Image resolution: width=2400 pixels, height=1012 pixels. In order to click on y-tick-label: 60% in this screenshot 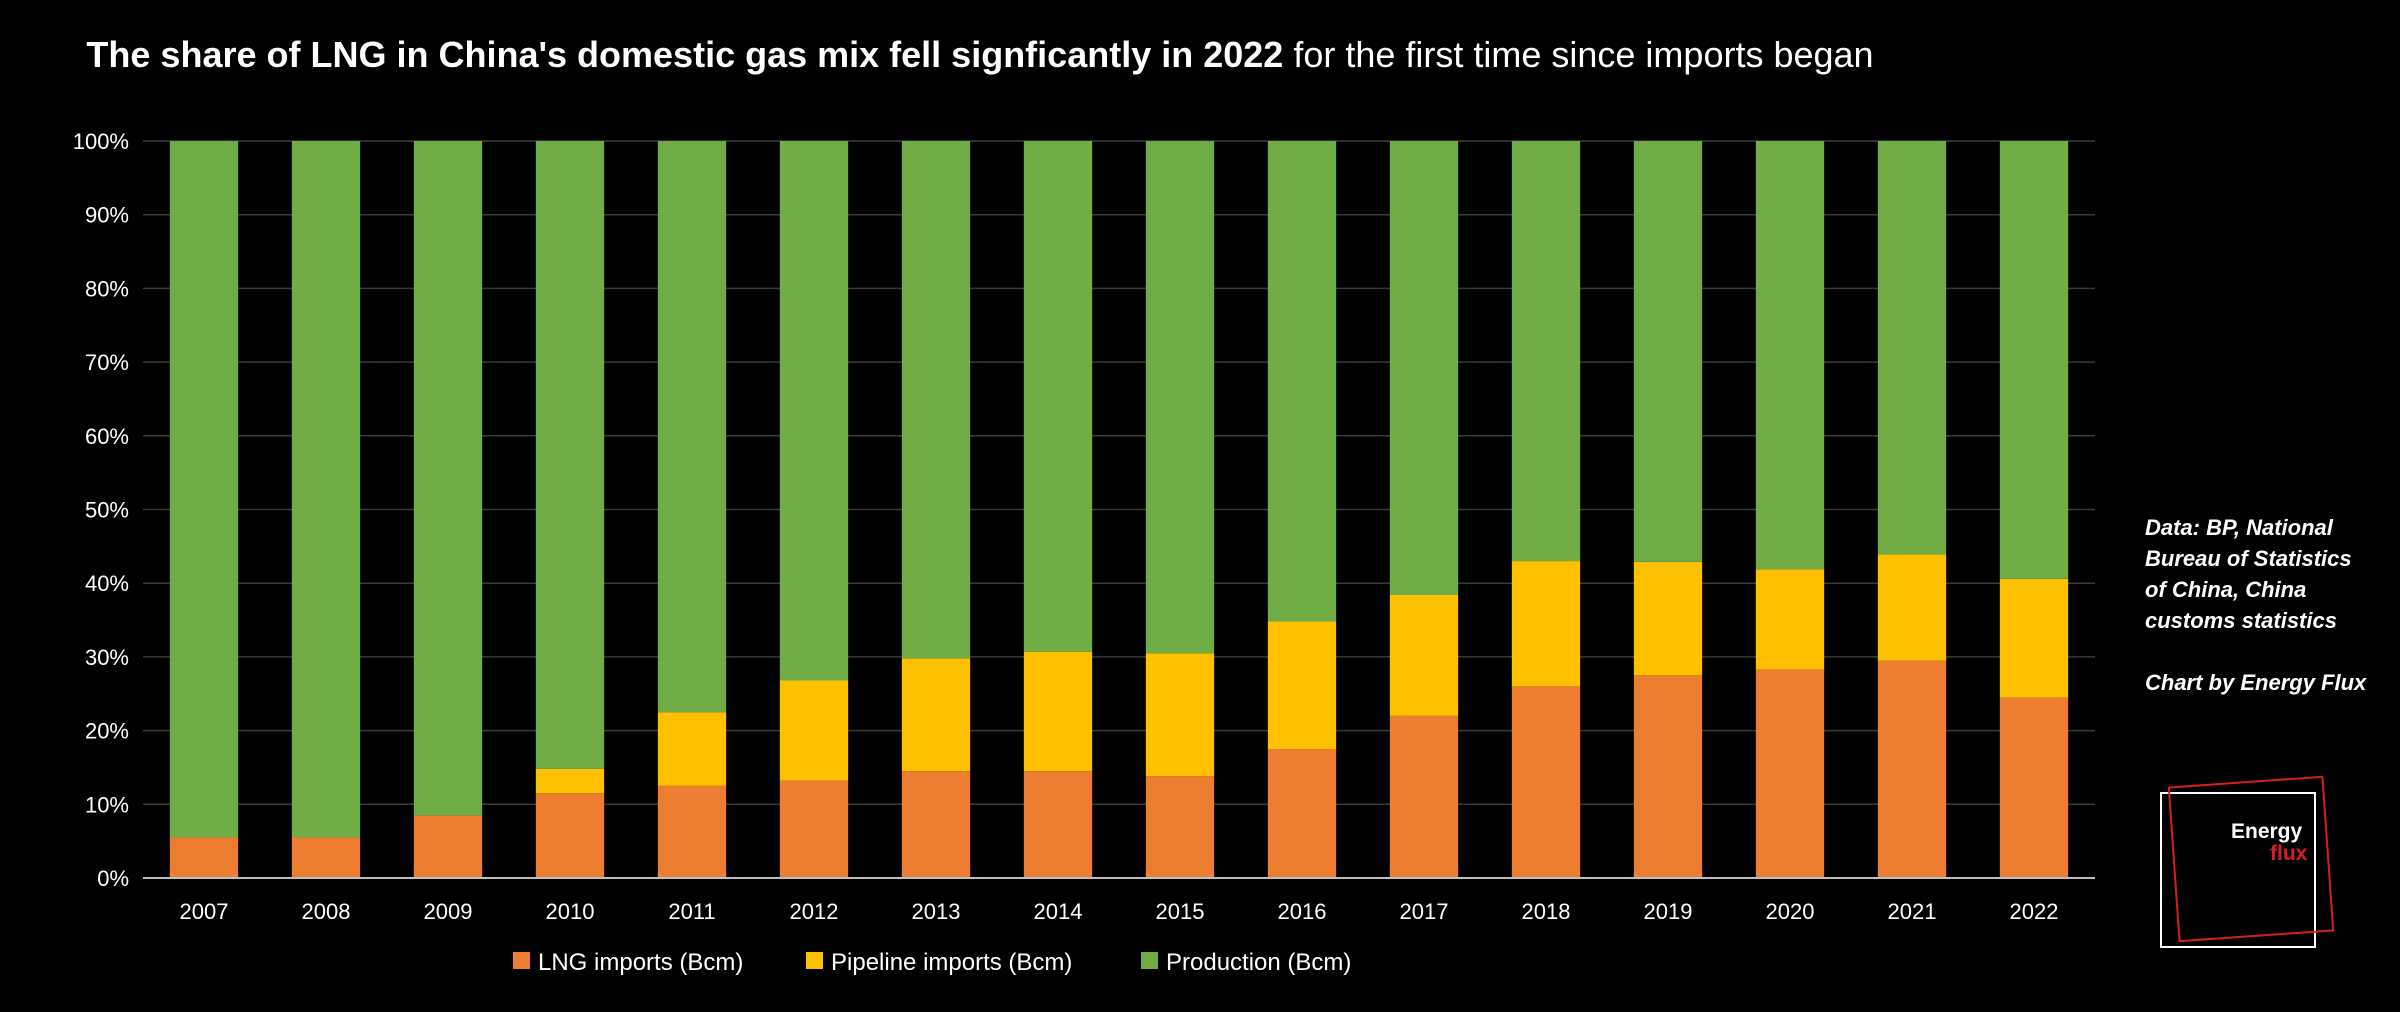, I will do `click(107, 436)`.